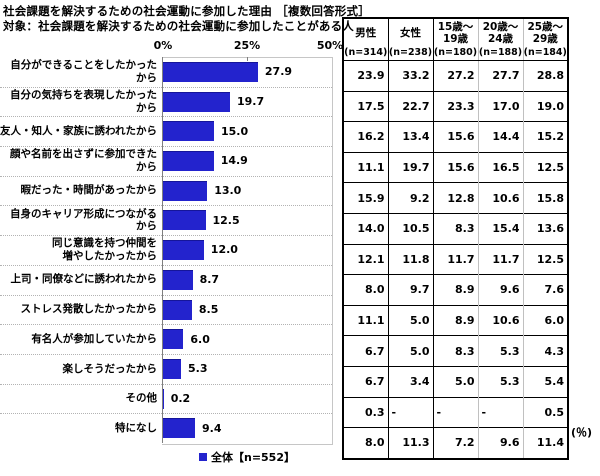 Image resolution: width=600 pixels, height=476 pixels. Describe the element at coordinates (226, 220) in the screenshot. I see `bar-value-label: 12.5` at that location.